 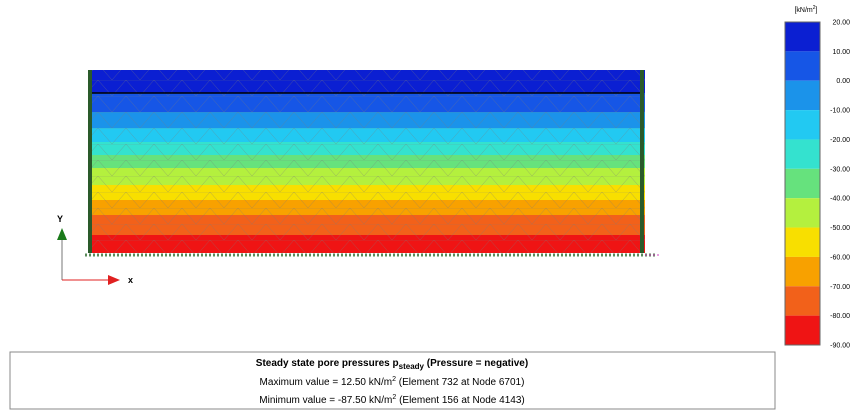 What do you see at coordinates (840, 169) in the screenshot?
I see `legend-tick-label: -30.00` at bounding box center [840, 169].